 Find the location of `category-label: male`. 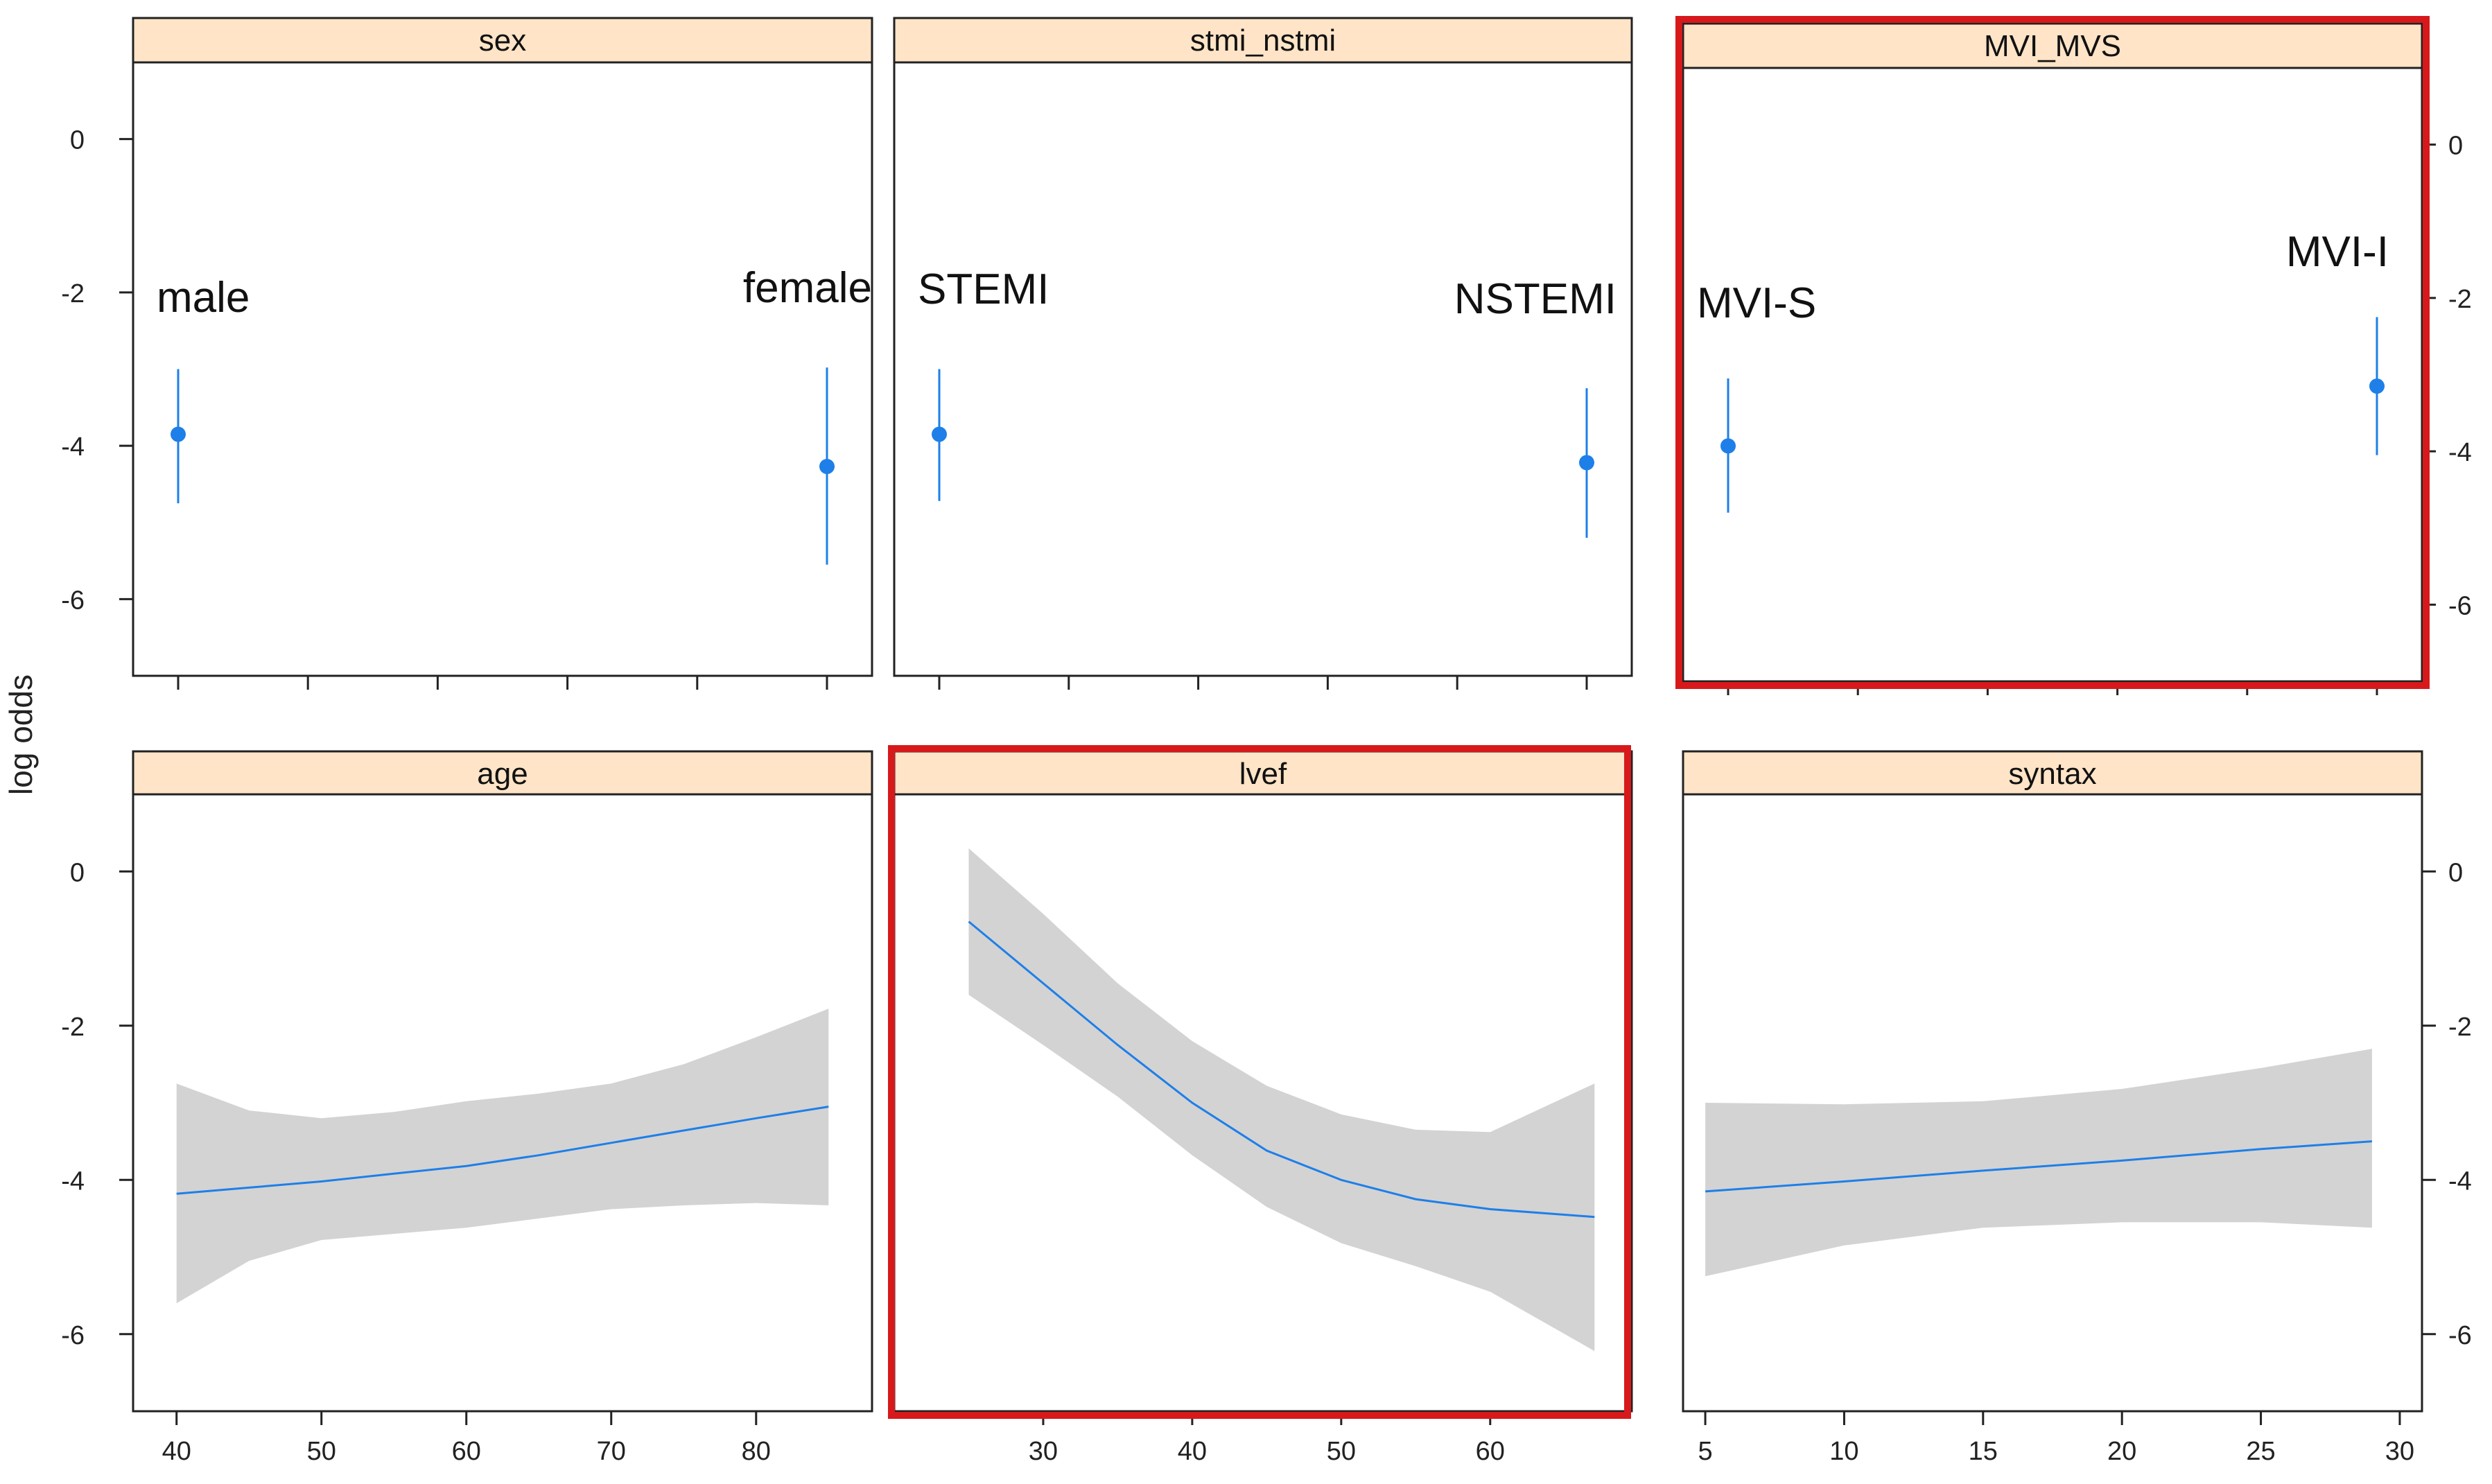

category-label: male is located at coordinates (203, 298).